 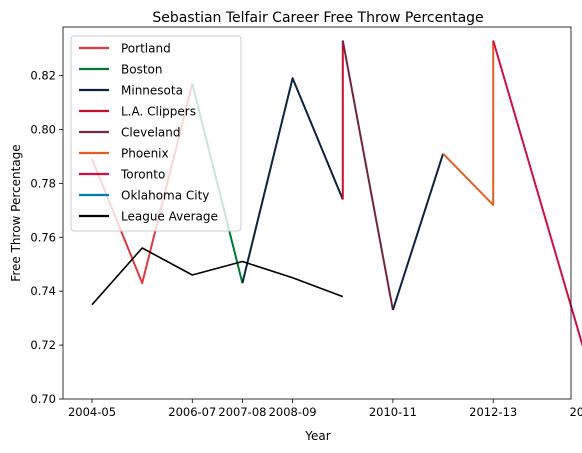 What do you see at coordinates (92, 412) in the screenshot?
I see `x-tick-label: 2004-05` at bounding box center [92, 412].